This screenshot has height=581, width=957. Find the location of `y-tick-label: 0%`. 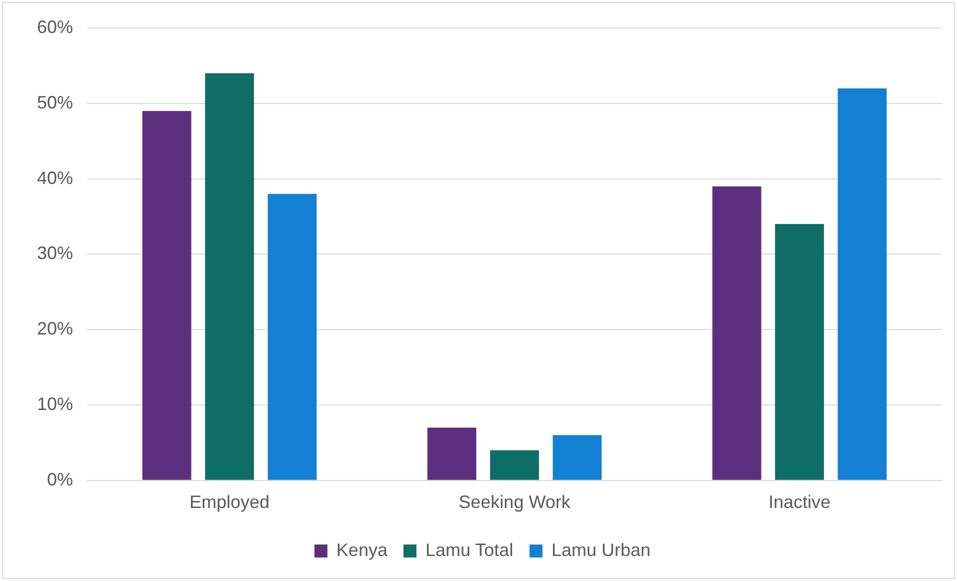

y-tick-label: 0% is located at coordinates (60, 479).